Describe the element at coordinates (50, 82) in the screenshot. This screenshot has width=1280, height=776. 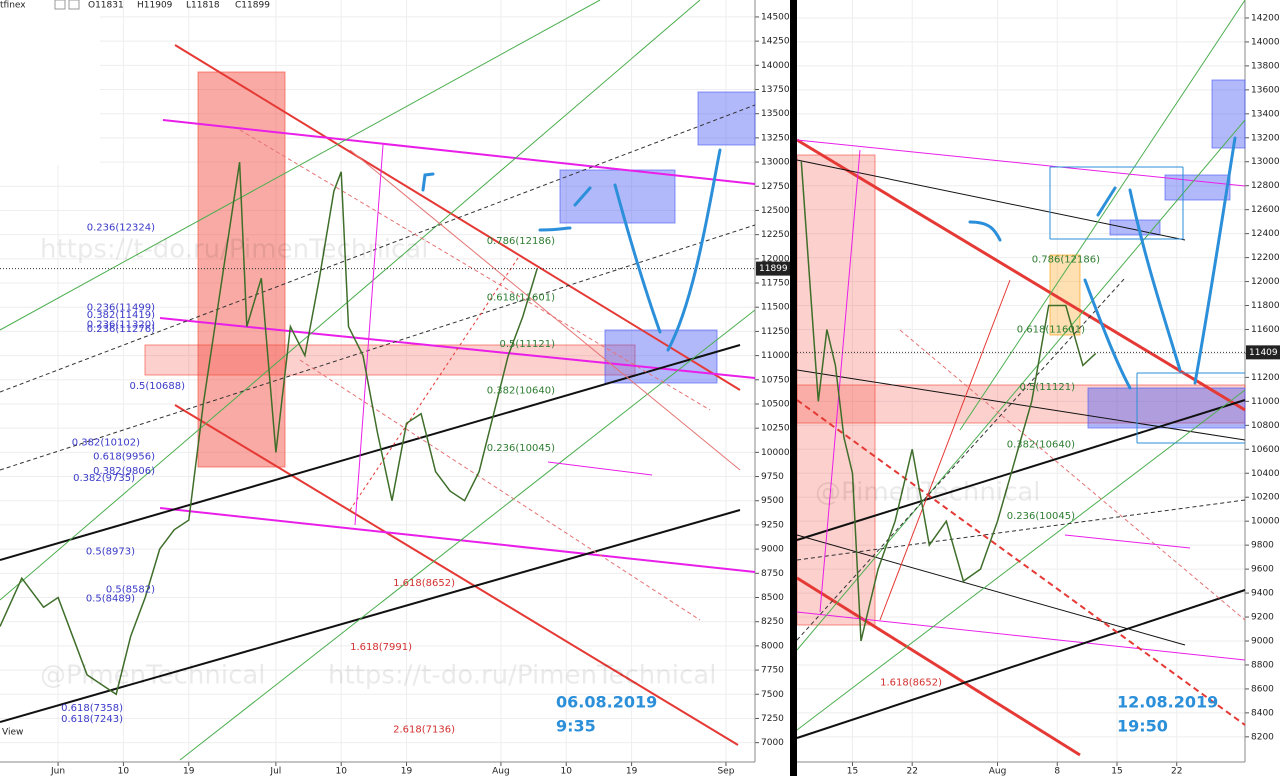
I see `overlay-box` at that location.